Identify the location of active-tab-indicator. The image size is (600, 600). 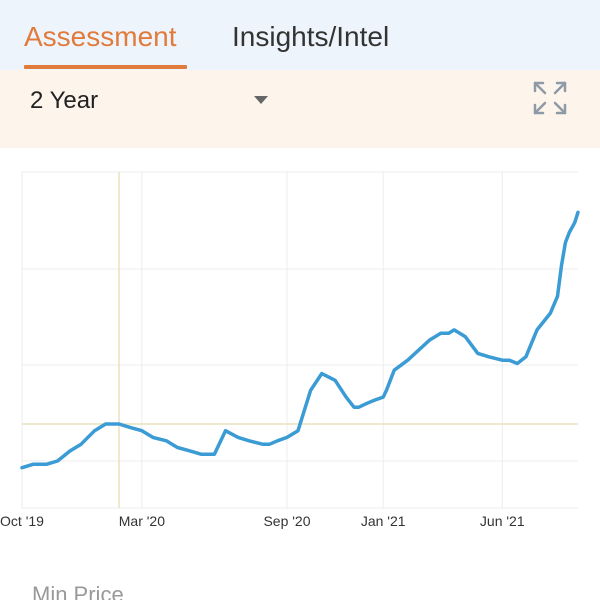
(105, 67).